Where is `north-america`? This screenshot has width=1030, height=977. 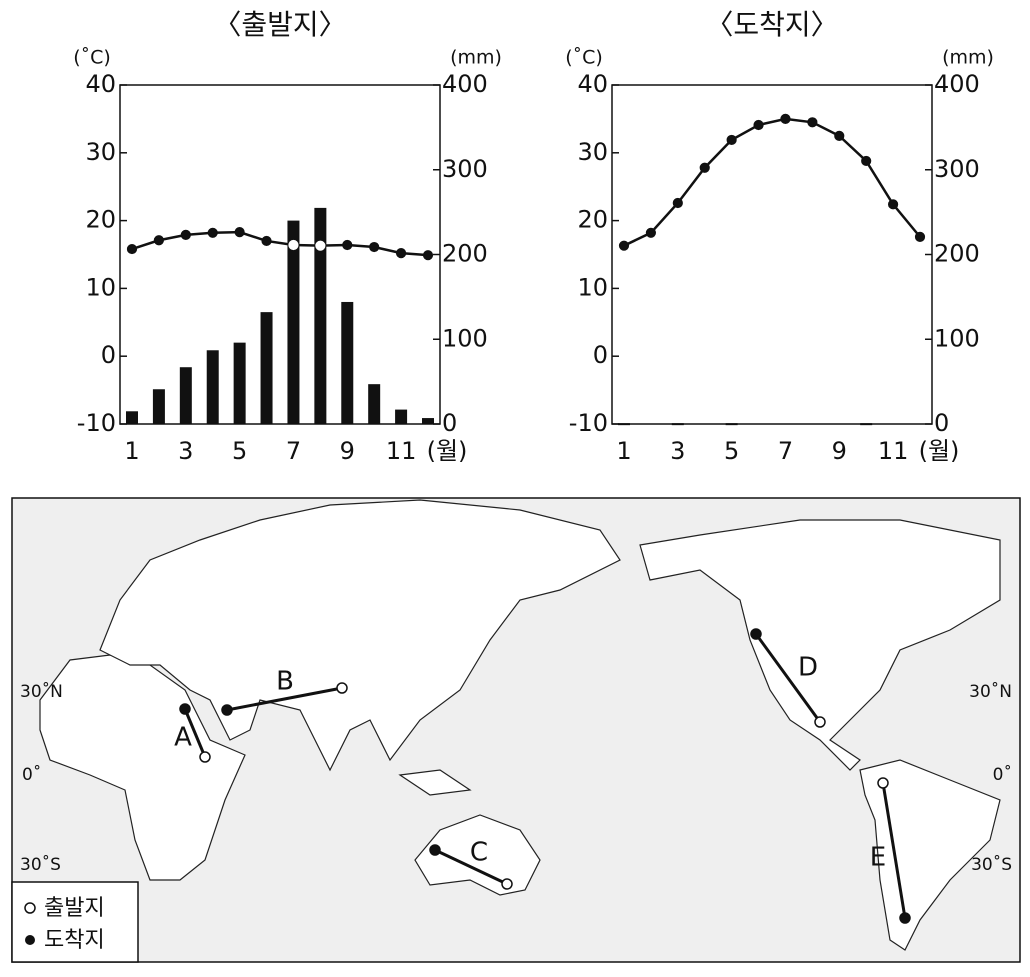 north-america is located at coordinates (820, 645).